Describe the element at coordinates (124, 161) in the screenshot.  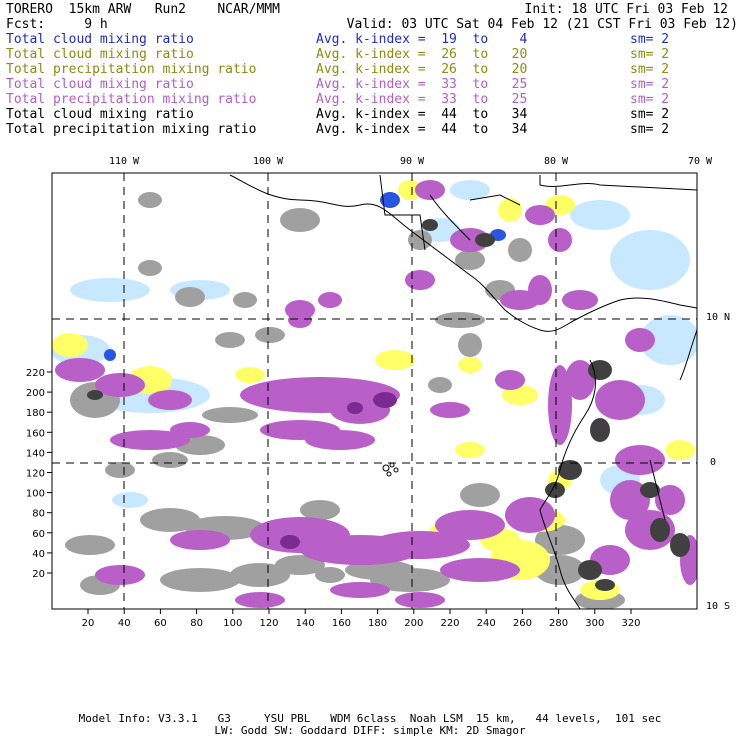
I see `lon-label-110w: 110 W` at that location.